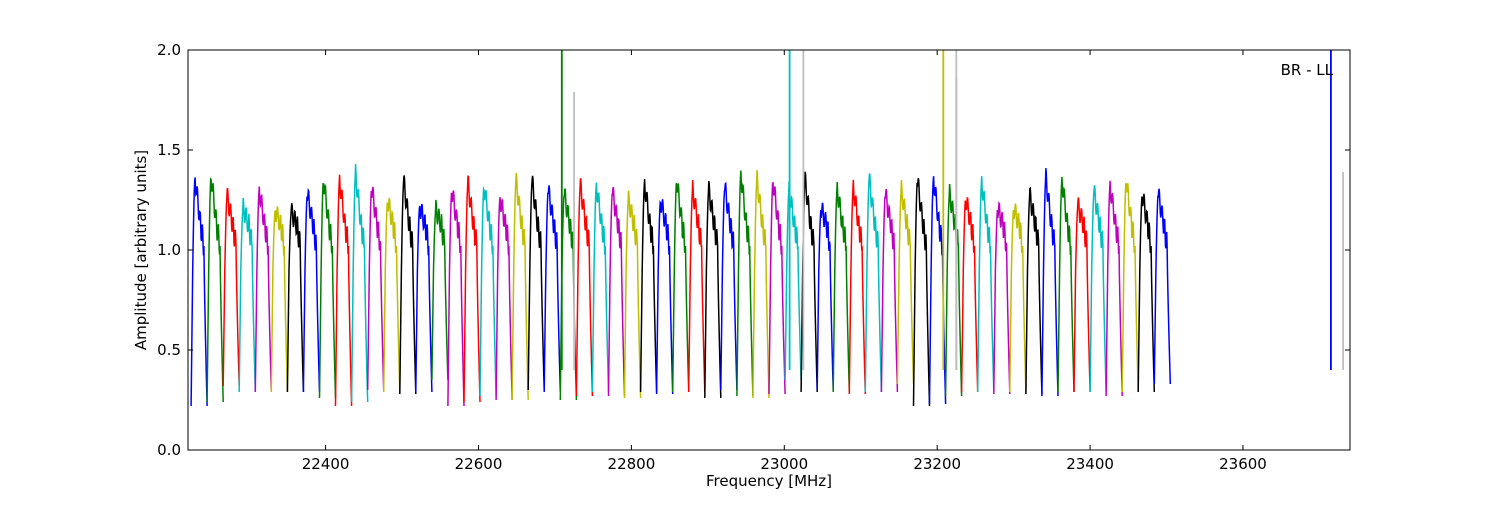 This screenshot has height=505, width=1500. Describe the element at coordinates (479, 464) in the screenshot. I see `x-tick-label: 22600` at that location.